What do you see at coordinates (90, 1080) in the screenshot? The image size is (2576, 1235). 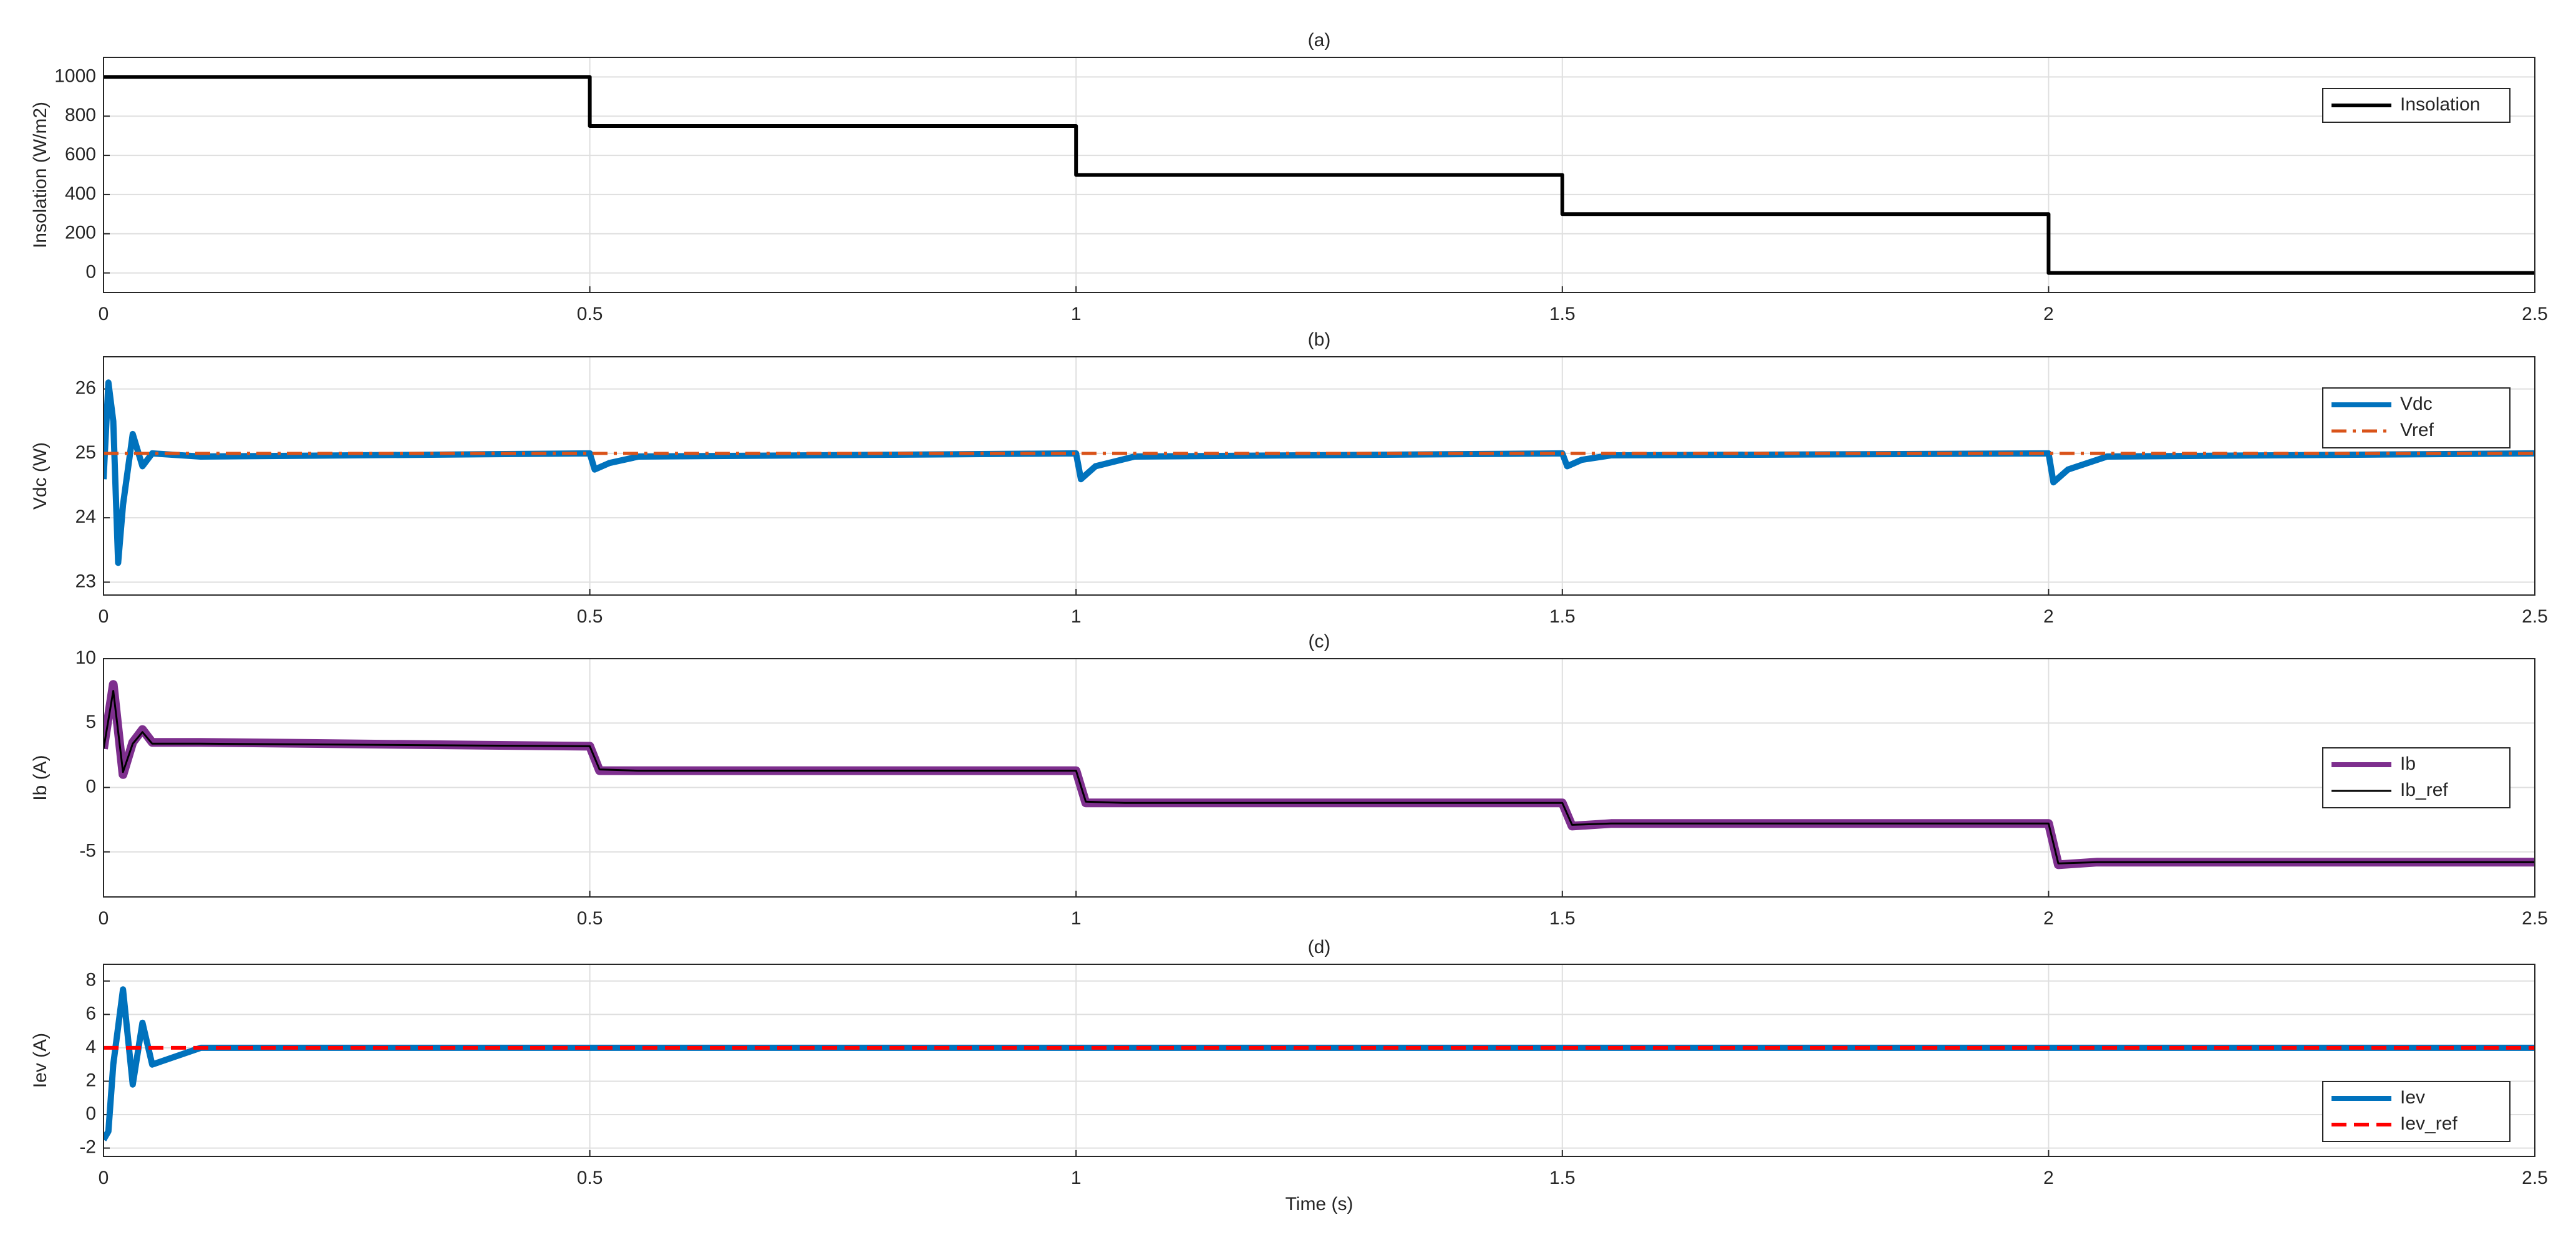 I see `y-tick-label: 2` at bounding box center [90, 1080].